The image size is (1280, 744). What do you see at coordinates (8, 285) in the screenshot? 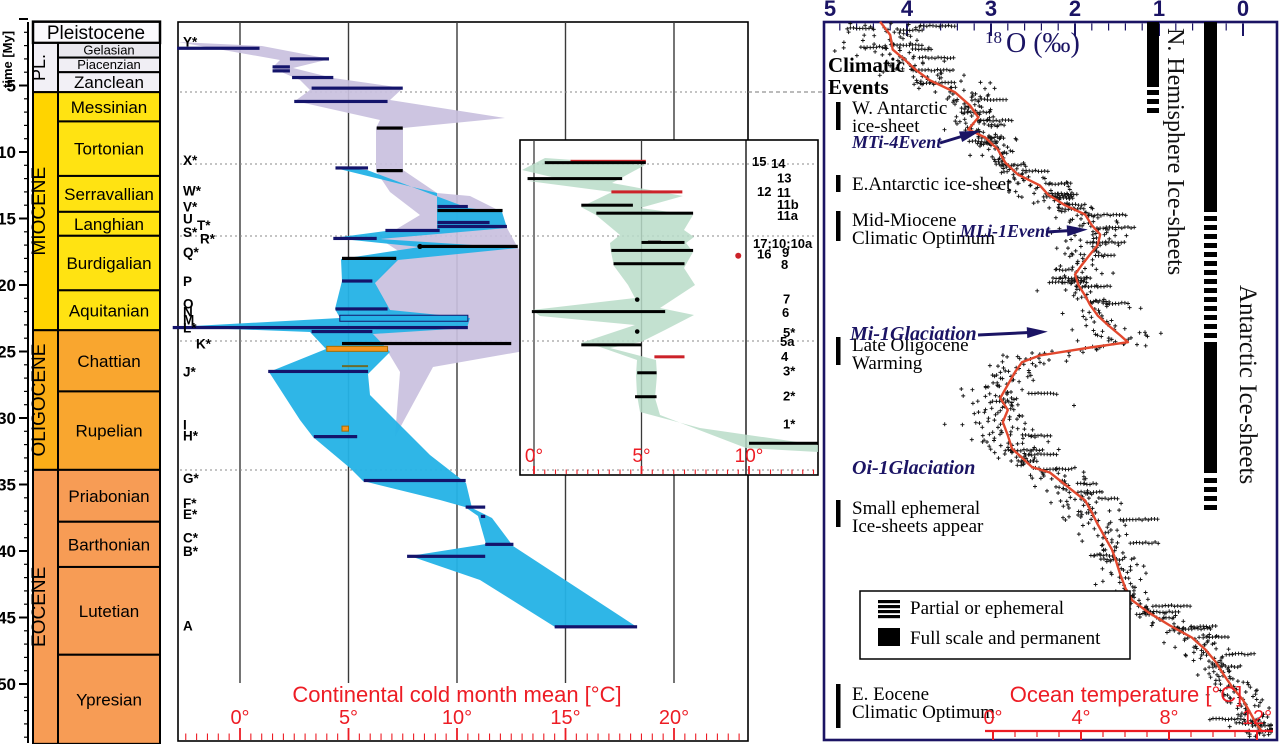
I see `time-tick-label: 20` at bounding box center [8, 285].